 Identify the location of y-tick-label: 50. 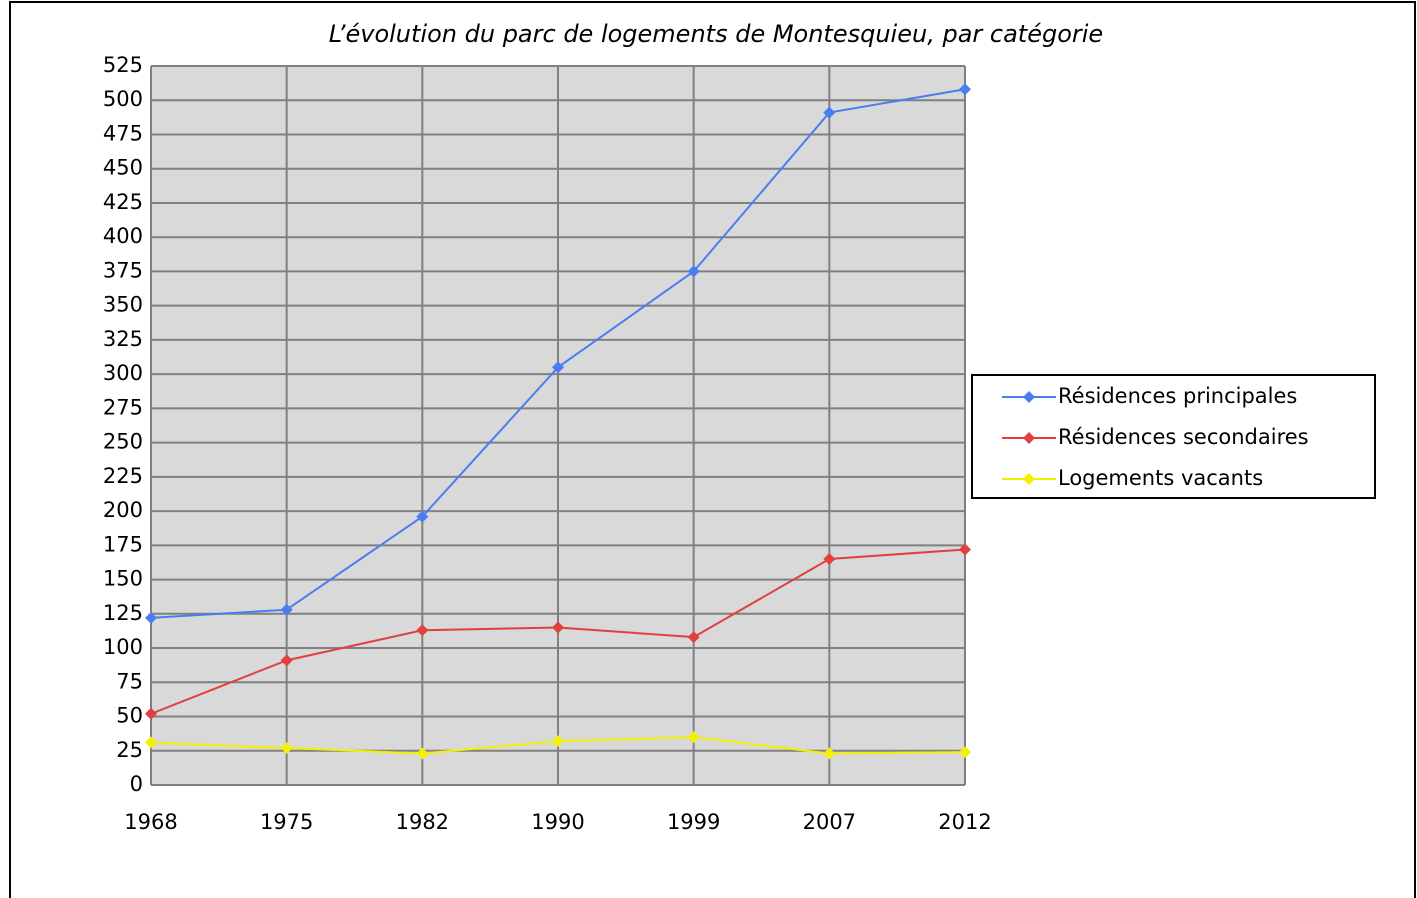
(129, 716).